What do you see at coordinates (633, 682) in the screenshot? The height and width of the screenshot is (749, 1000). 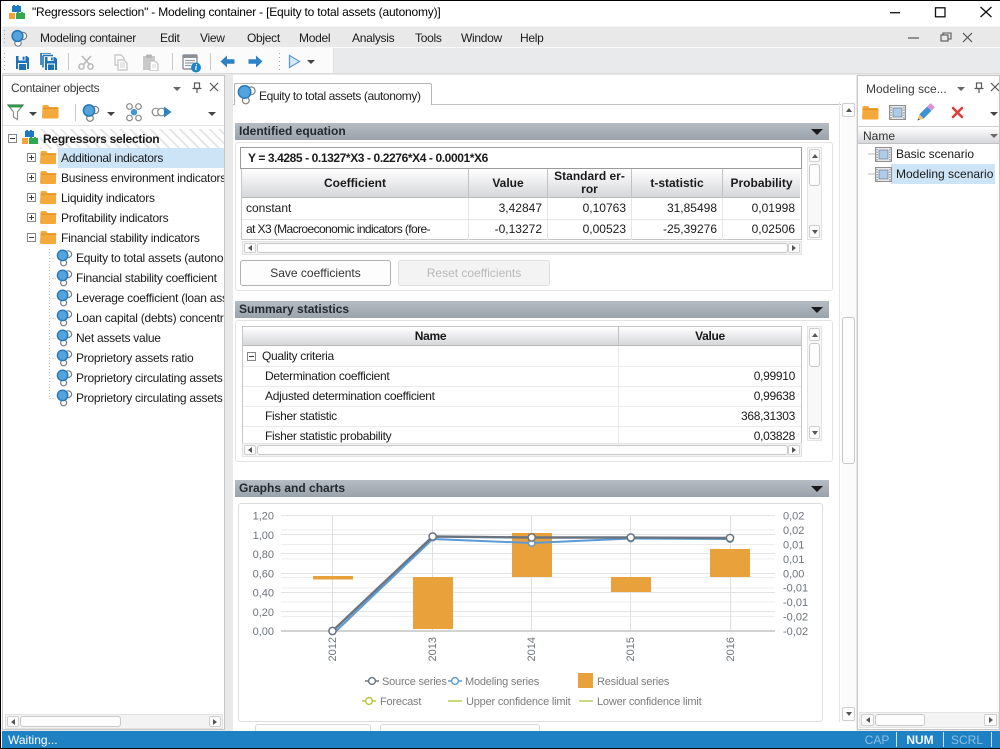 I see `svg-text: Residual series` at bounding box center [633, 682].